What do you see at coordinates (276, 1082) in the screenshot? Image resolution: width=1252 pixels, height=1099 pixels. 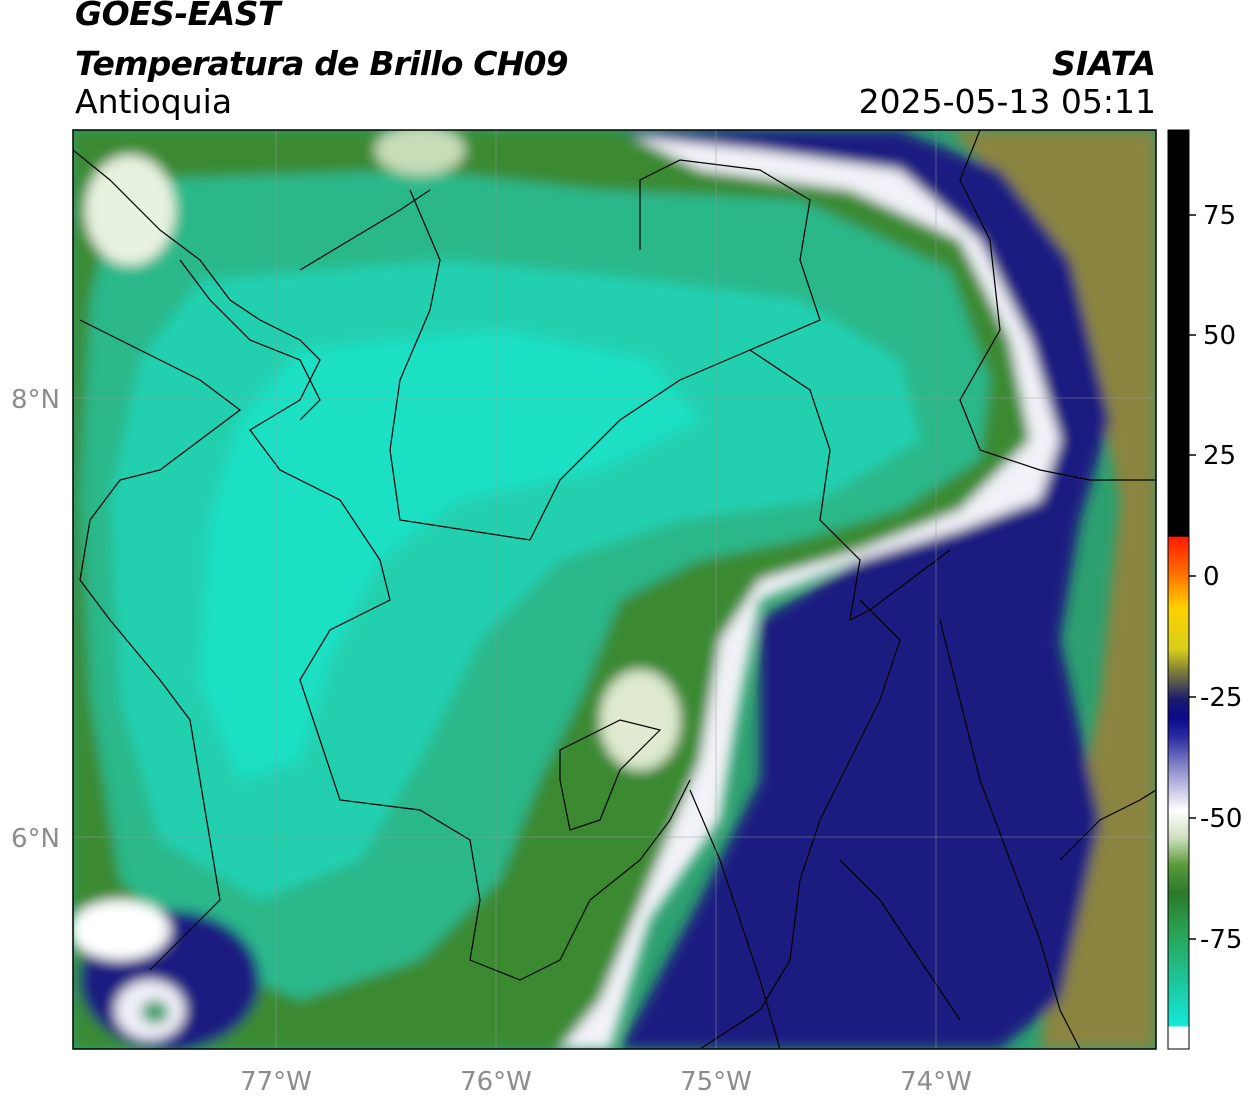 I see `lon-label-77w: 77°W` at bounding box center [276, 1082].